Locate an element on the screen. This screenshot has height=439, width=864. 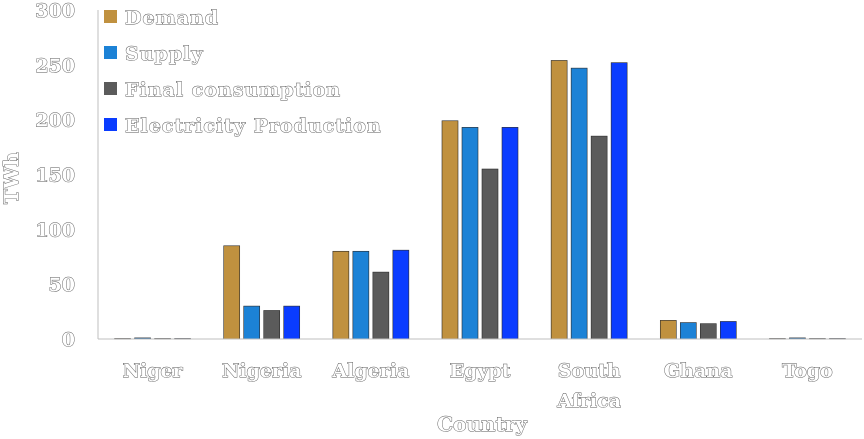
y-tick-label: 0 is located at coordinates (68, 340).